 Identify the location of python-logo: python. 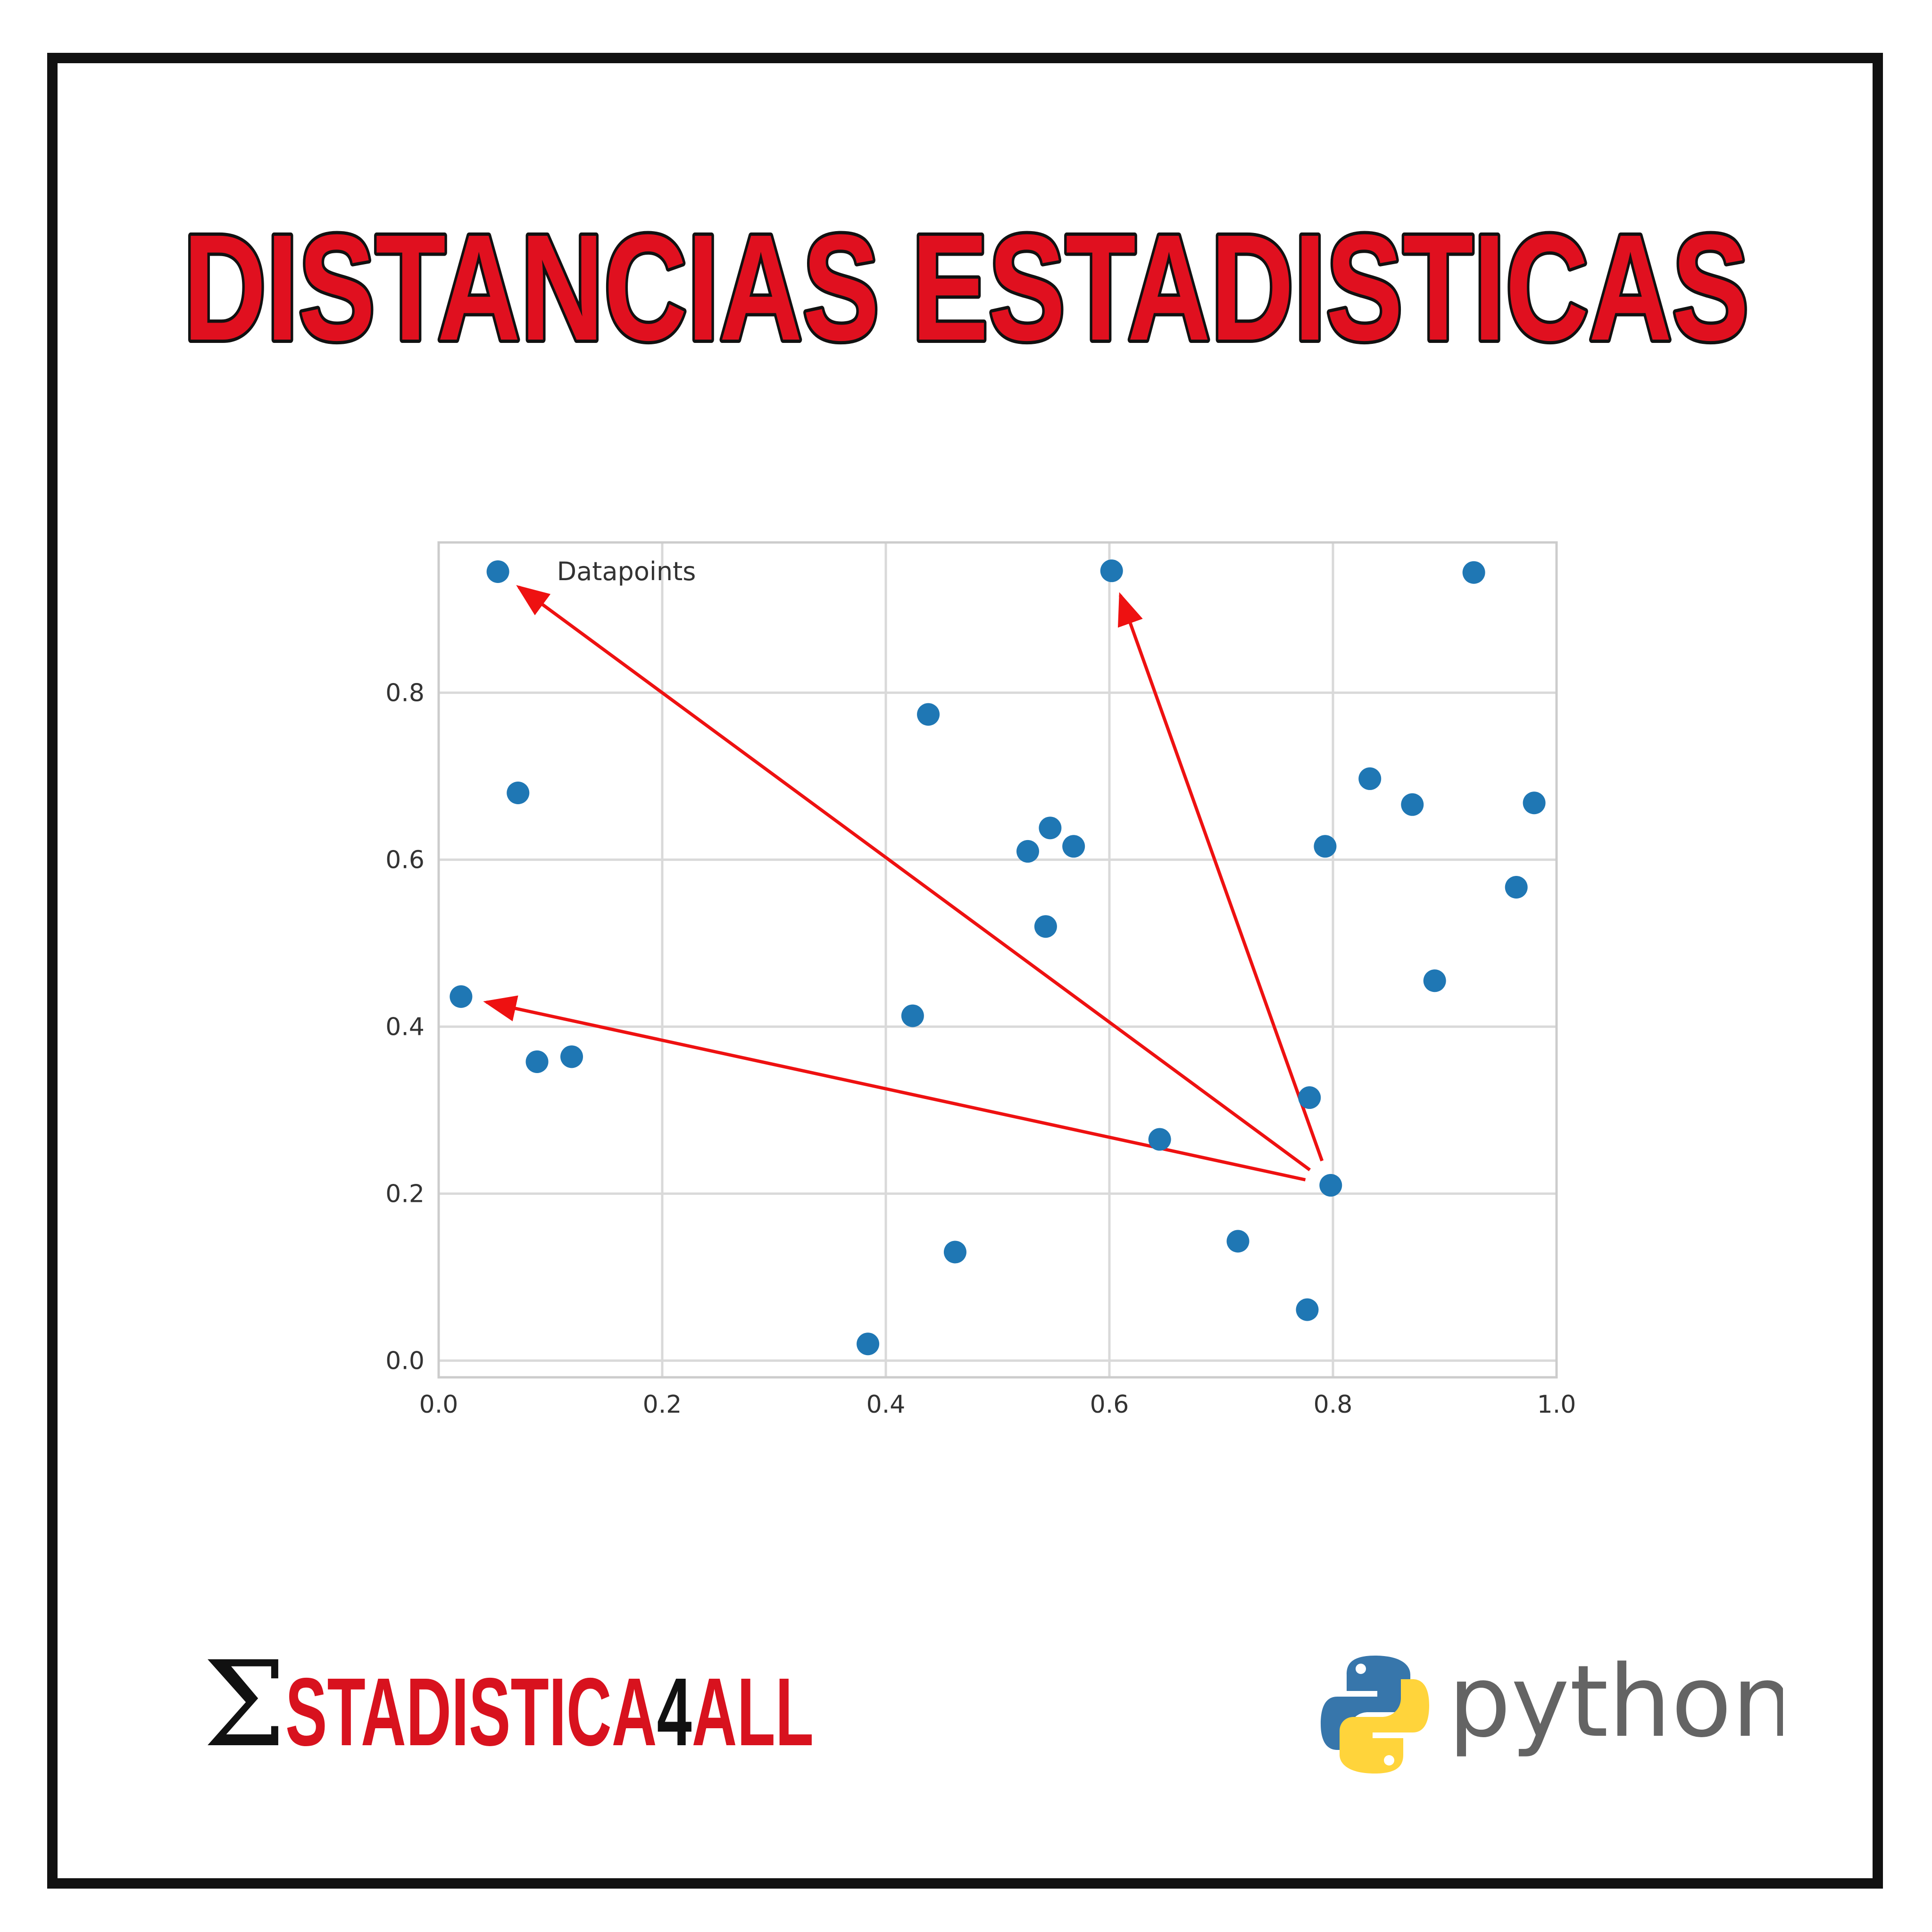
(1552, 1709).